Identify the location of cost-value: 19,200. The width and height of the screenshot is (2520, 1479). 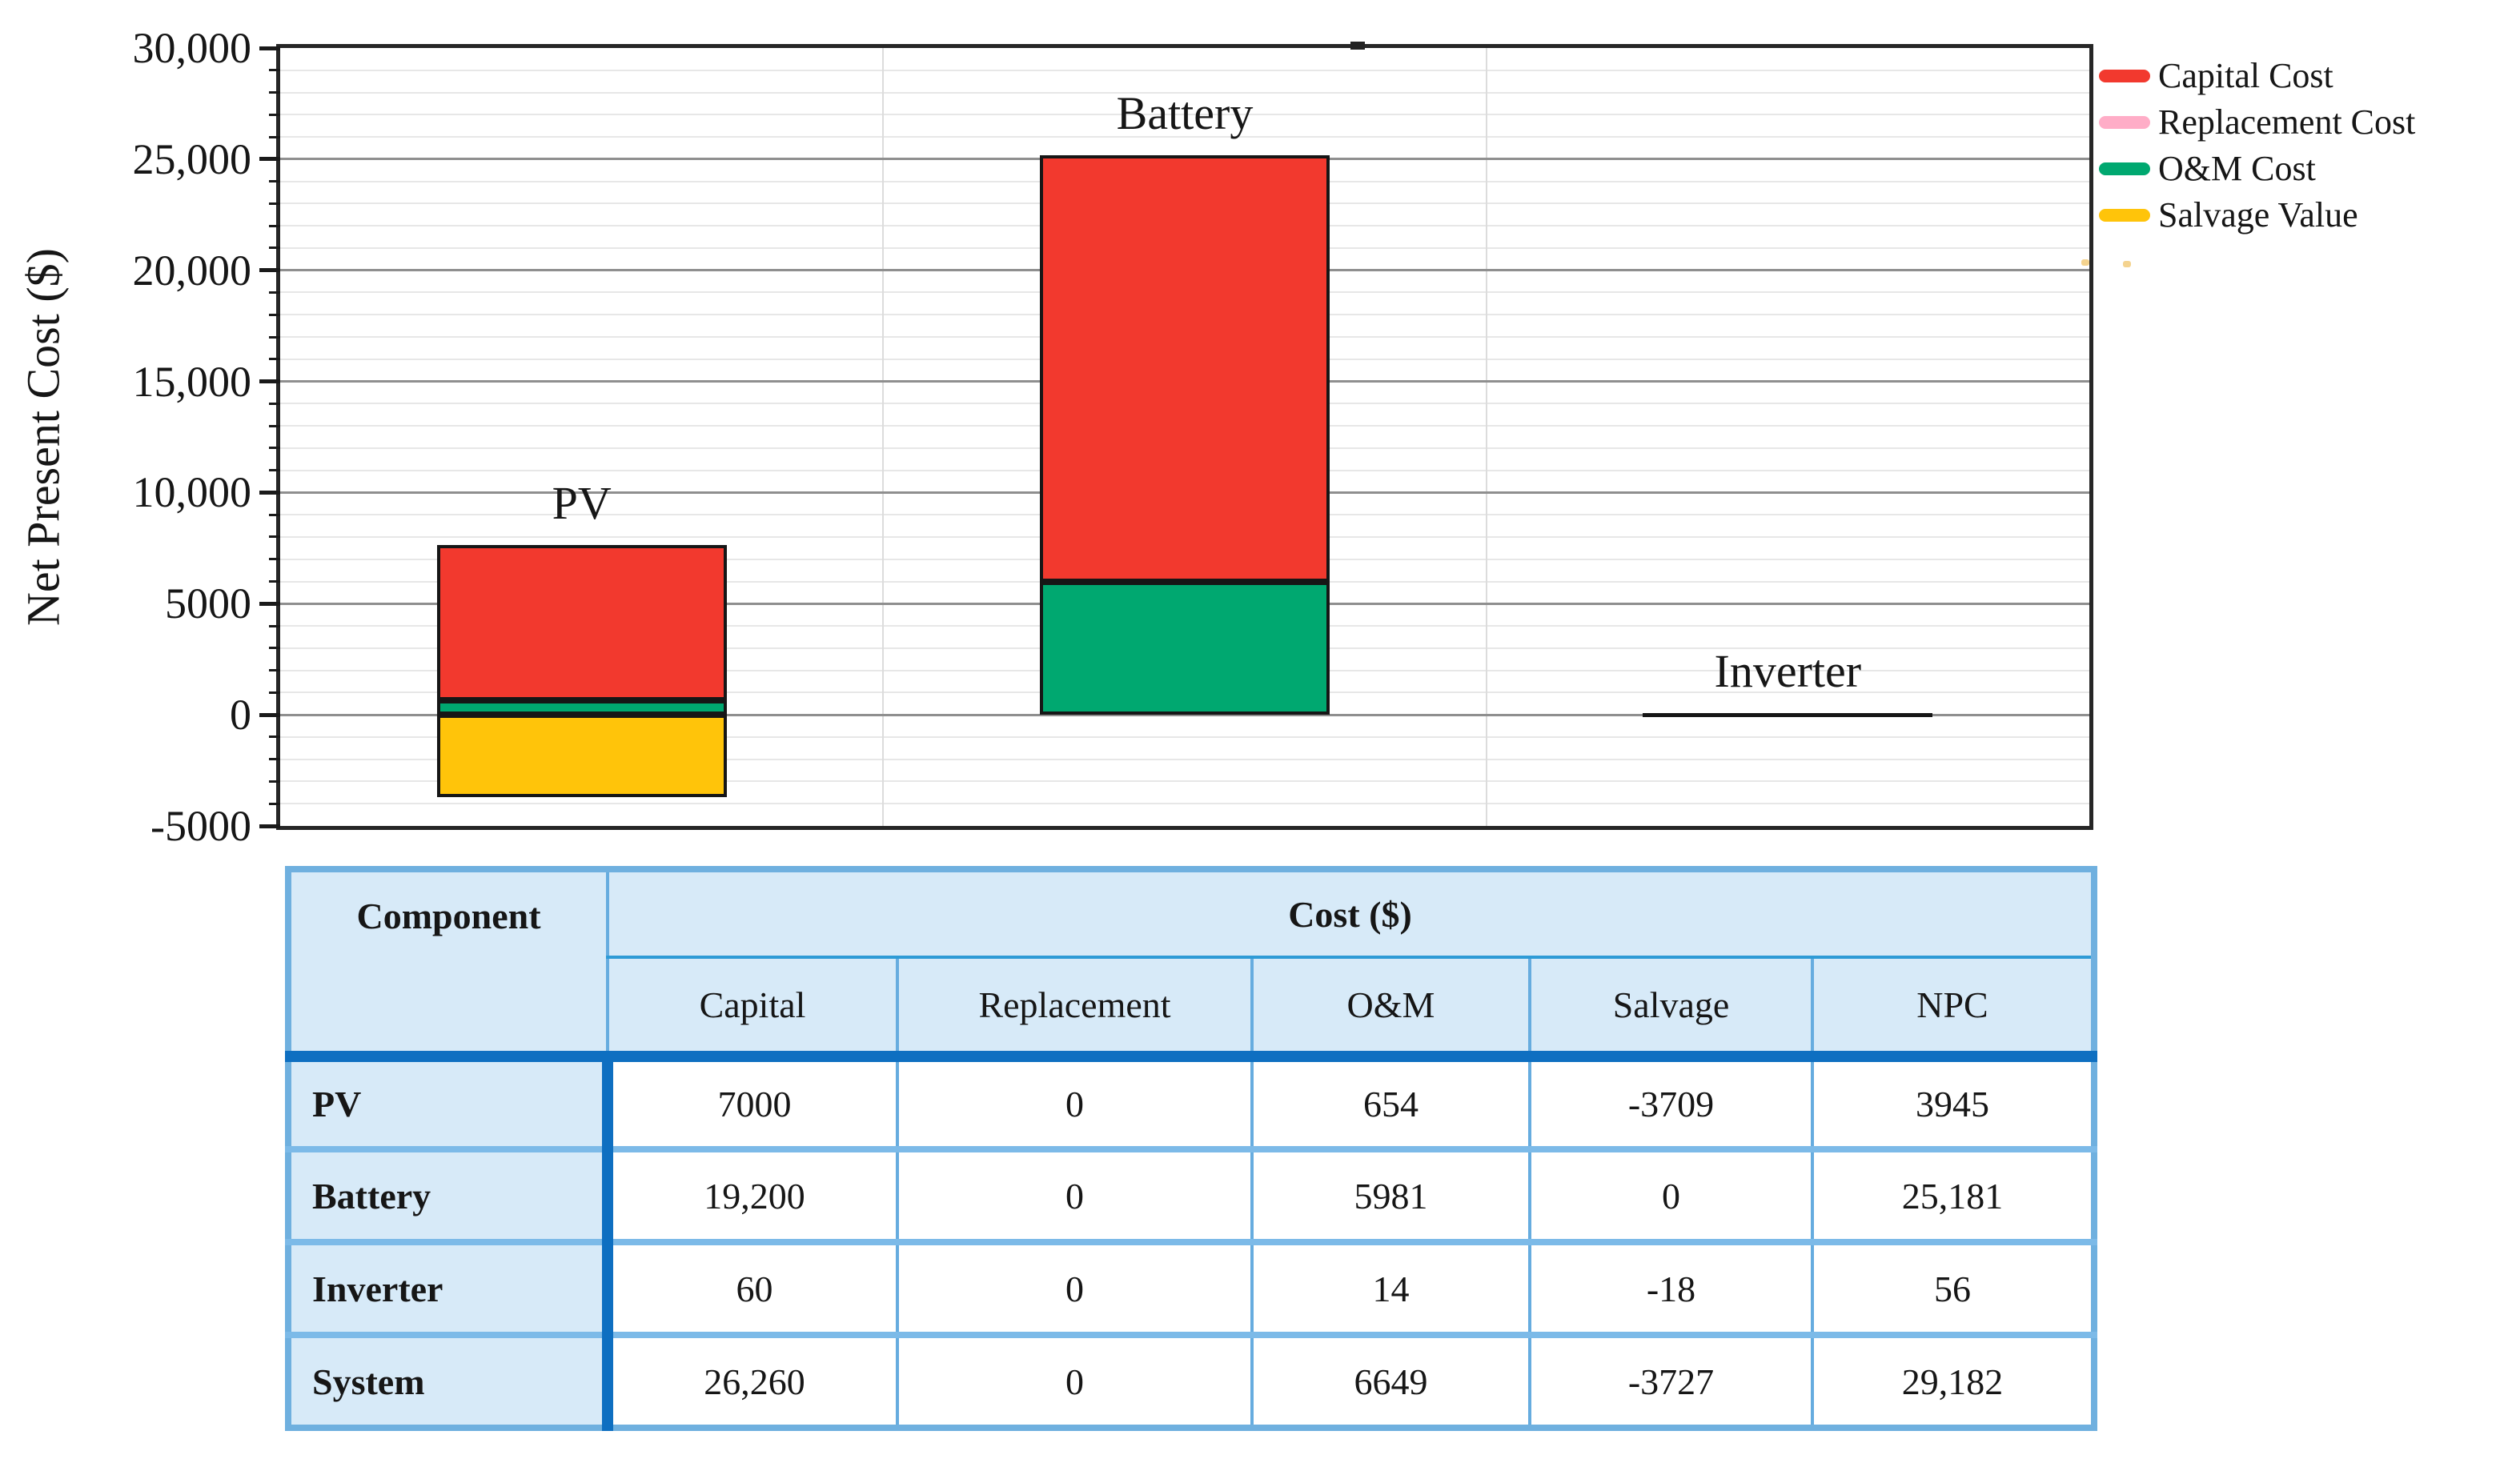
(752, 1194).